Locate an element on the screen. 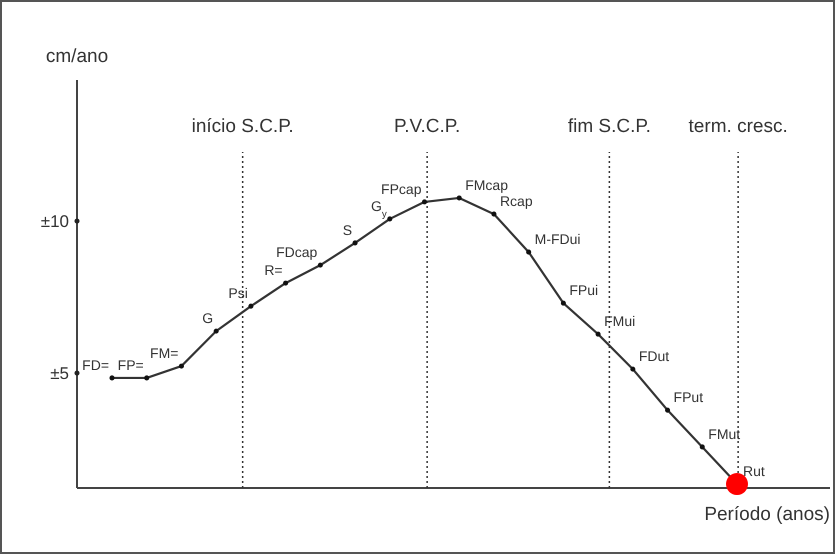  y-tick-label: ±10 is located at coordinates (54, 222).